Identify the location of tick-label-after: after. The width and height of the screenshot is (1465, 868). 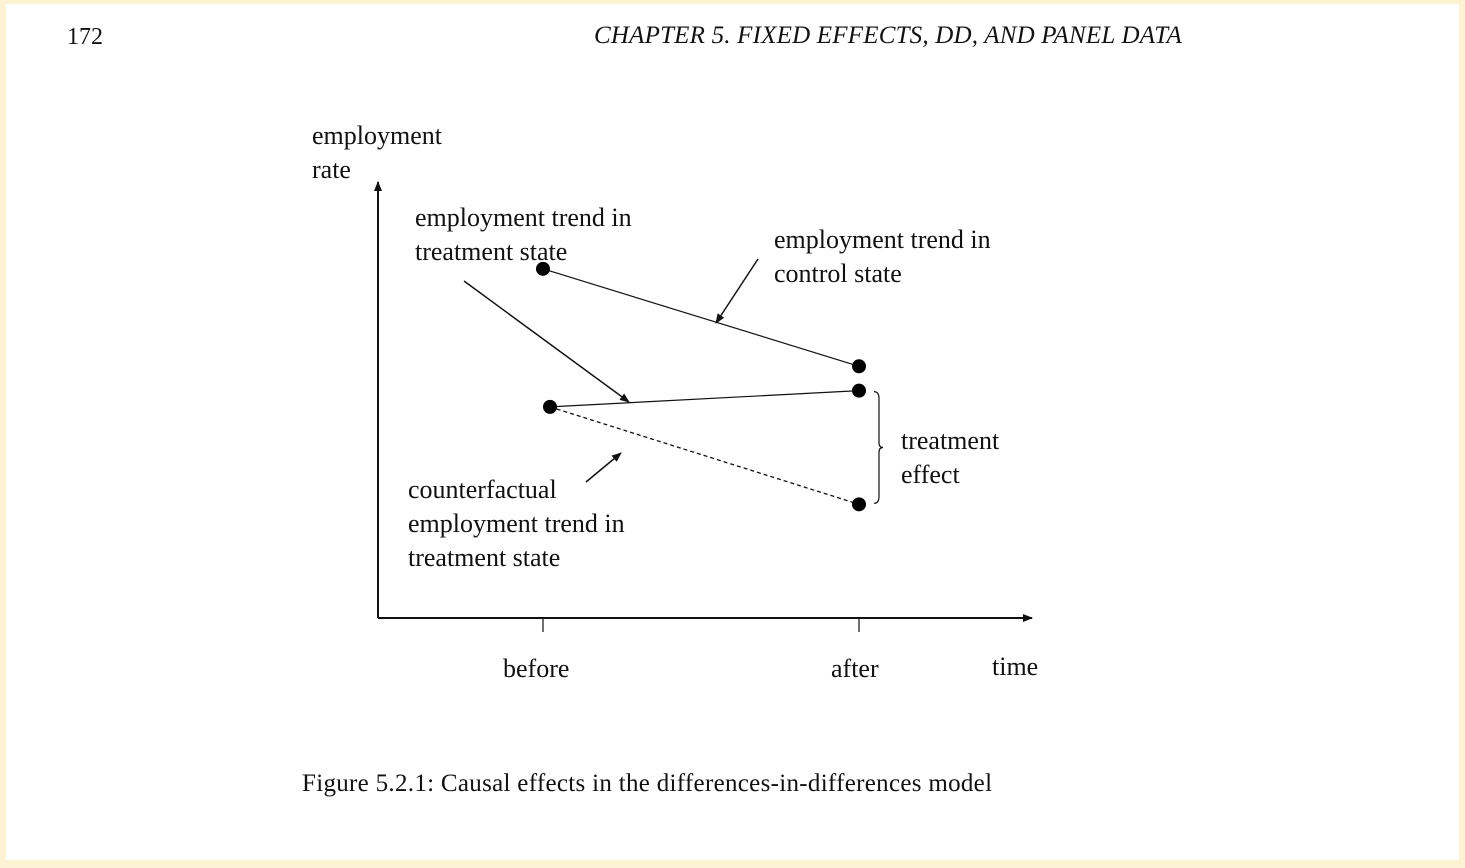
(855, 668).